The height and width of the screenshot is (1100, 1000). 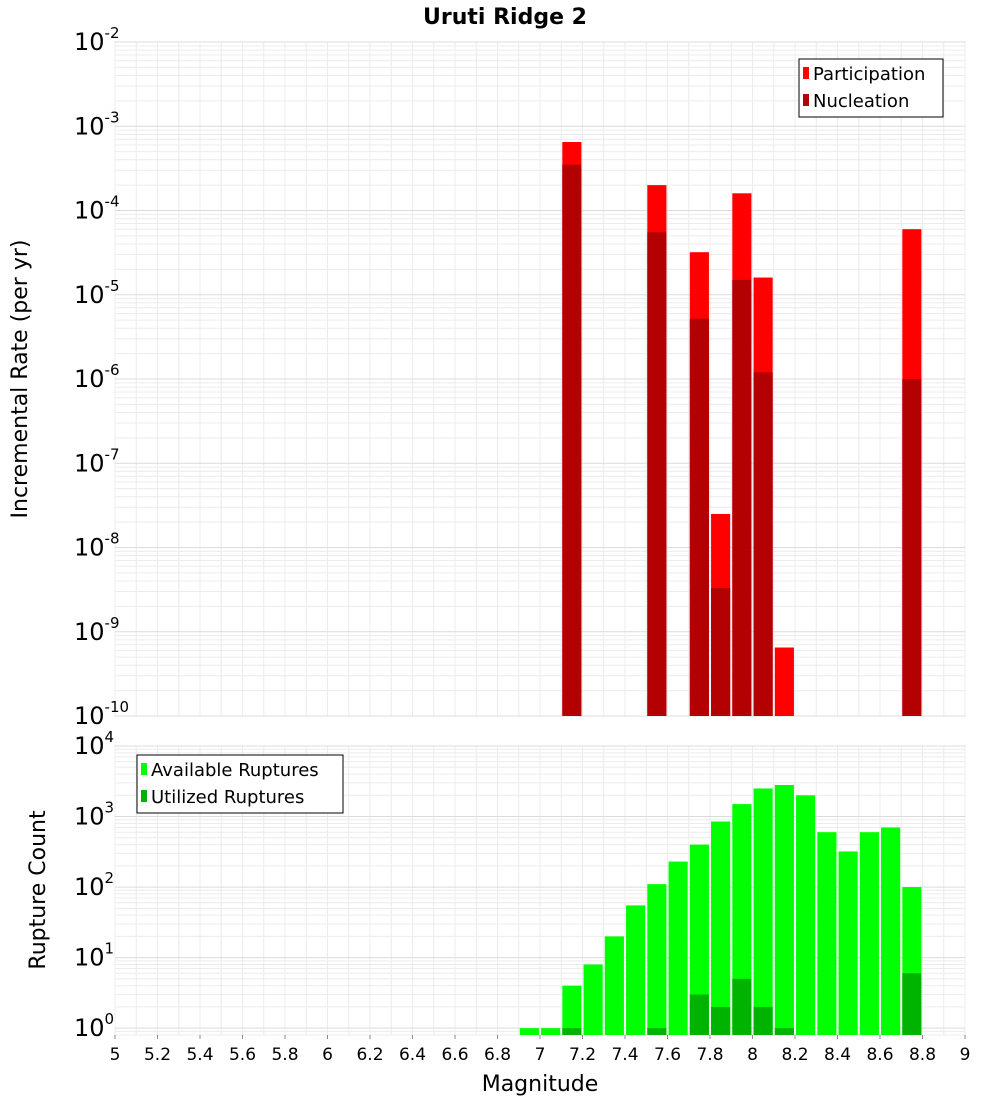 What do you see at coordinates (412, 1055) in the screenshot?
I see `x-tick-label: 6.4` at bounding box center [412, 1055].